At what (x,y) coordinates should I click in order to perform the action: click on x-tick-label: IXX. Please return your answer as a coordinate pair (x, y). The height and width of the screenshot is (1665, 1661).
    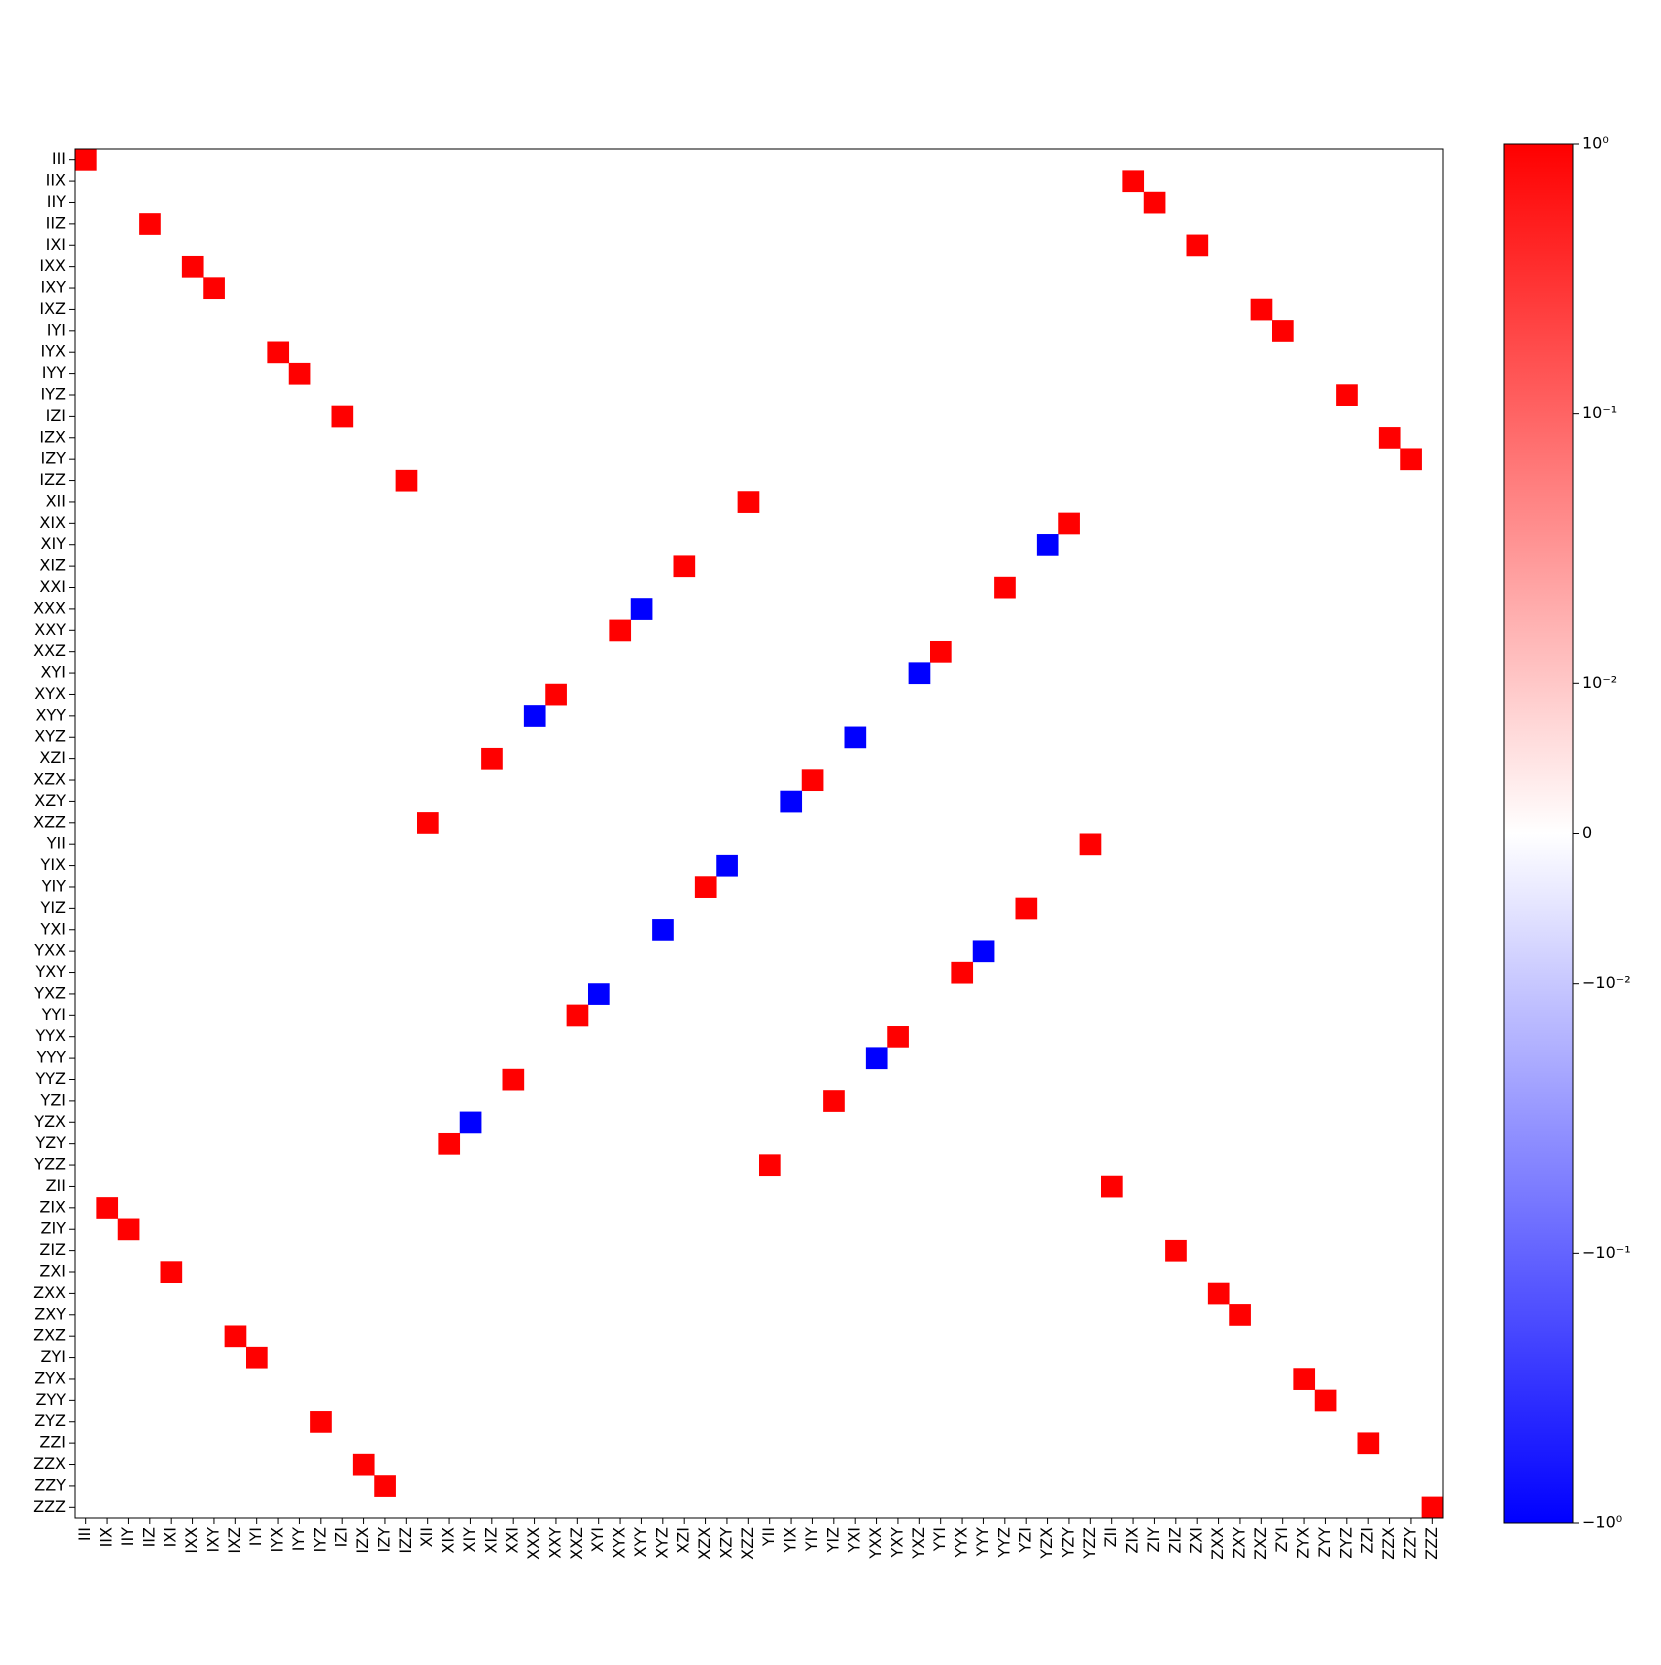
    Looking at the image, I should click on (191, 1540).